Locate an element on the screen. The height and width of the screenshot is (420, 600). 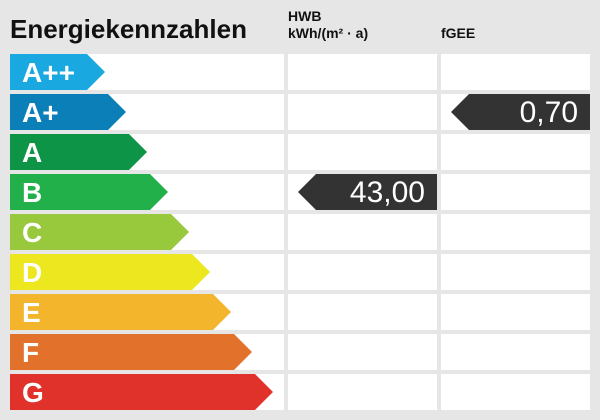
fgee-header: fGEE is located at coordinates (458, 33).